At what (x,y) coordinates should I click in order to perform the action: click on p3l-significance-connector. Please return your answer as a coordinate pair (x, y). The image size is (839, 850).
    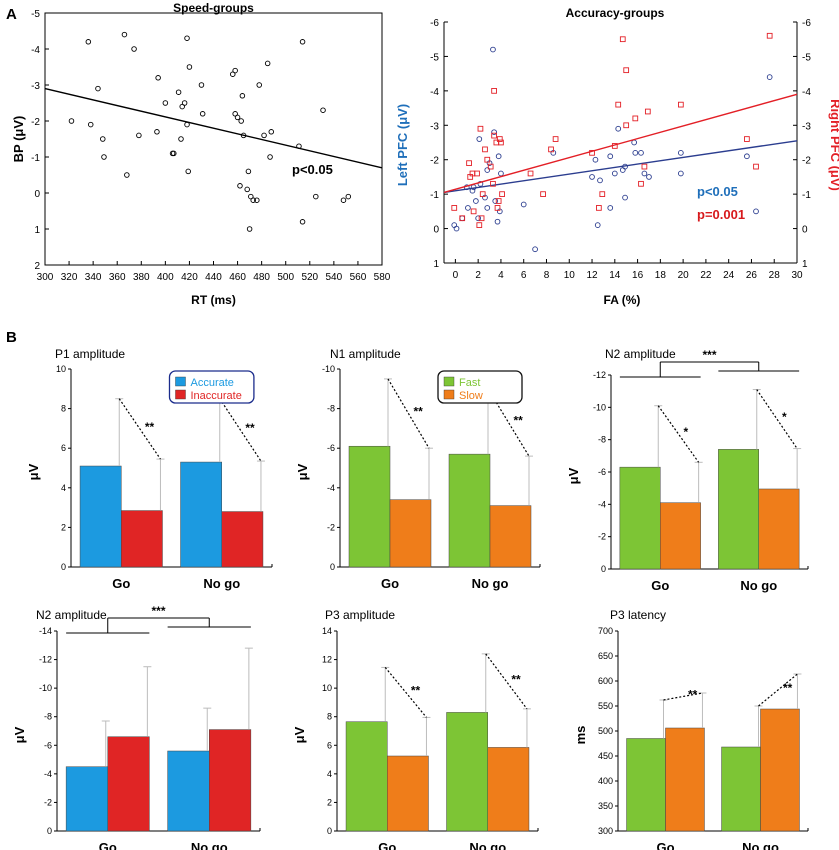
    Looking at the image, I should click on (683, 696).